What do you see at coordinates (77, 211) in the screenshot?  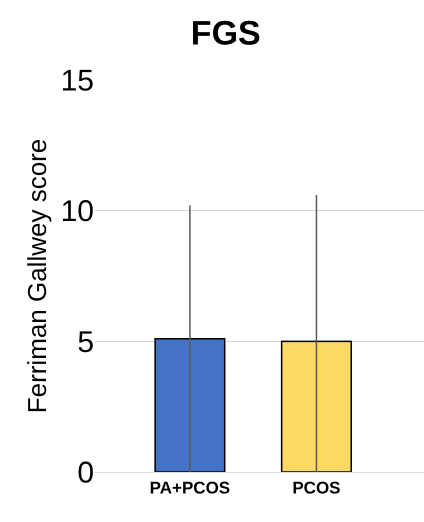 I see `y-tick-label: 10` at bounding box center [77, 211].